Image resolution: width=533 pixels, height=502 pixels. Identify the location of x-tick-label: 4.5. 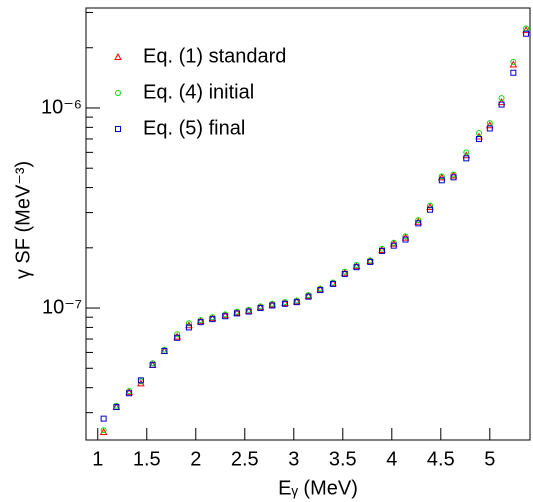
(441, 459).